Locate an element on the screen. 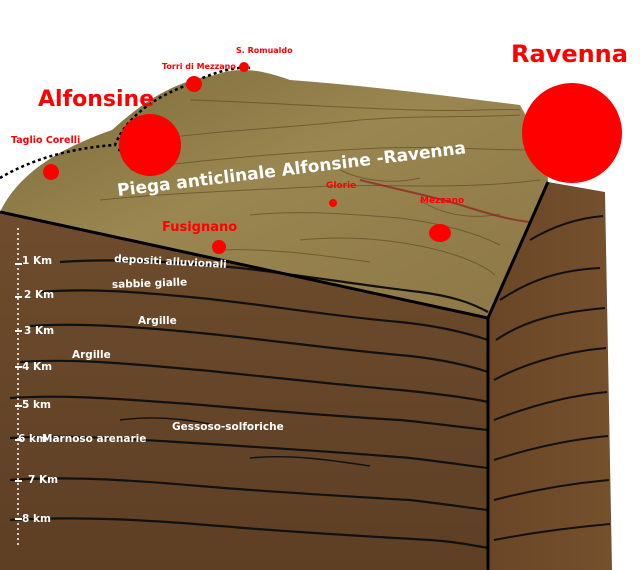 The image size is (640, 570). river-line is located at coordinates (445, 201).